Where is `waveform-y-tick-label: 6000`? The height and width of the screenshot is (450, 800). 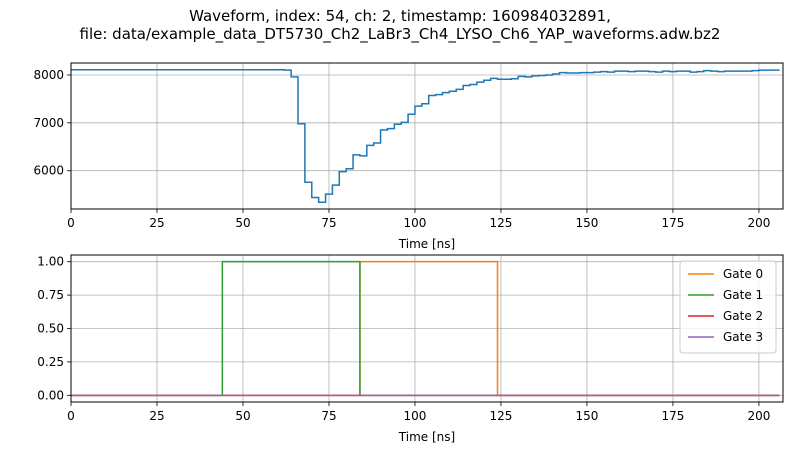
waveform-y-tick-label: 6000 is located at coordinates (48, 171).